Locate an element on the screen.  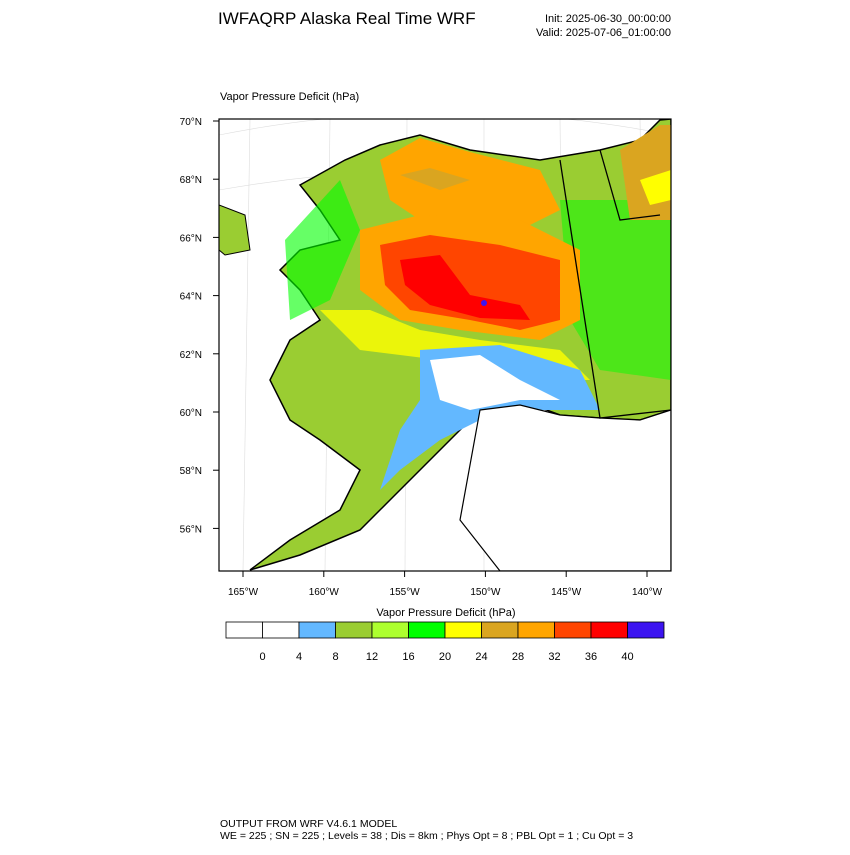
lat-label: 70°N is located at coordinates (191, 122).